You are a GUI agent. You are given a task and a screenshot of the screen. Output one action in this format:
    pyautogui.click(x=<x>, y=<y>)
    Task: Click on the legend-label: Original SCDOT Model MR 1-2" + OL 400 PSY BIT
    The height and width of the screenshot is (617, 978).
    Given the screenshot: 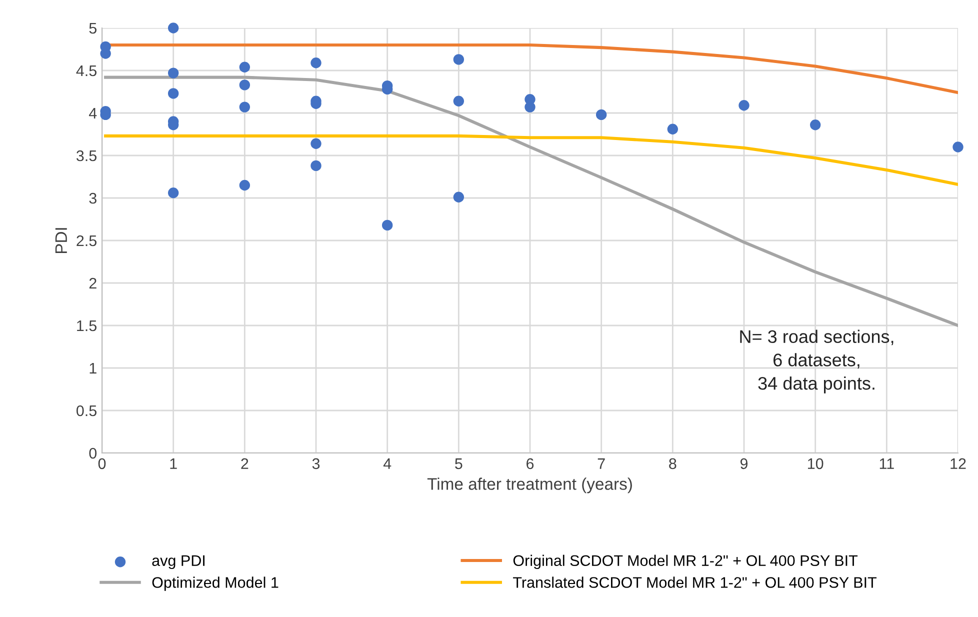 What is the action you would take?
    pyautogui.click(x=685, y=562)
    